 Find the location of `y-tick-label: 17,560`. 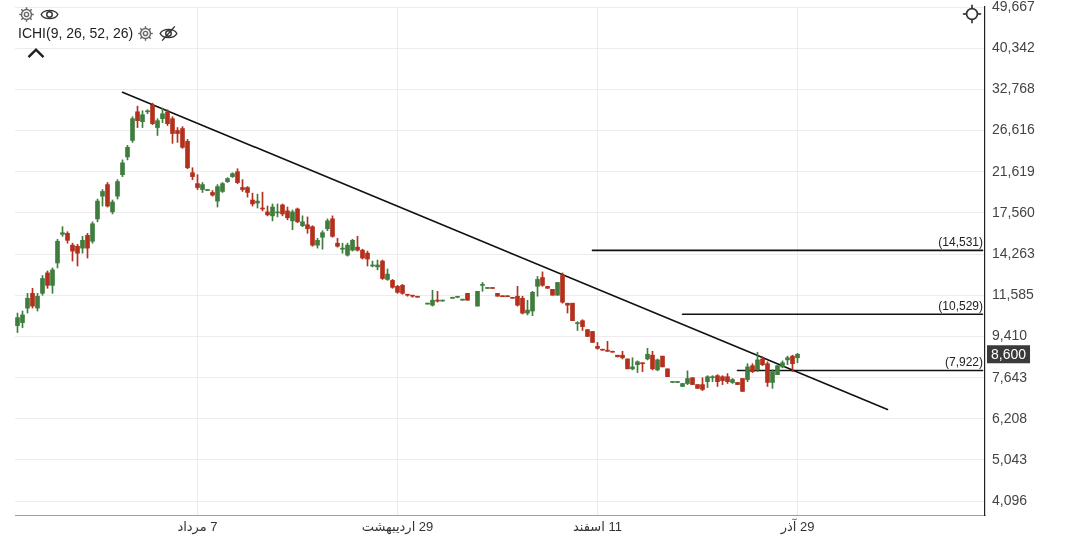

y-tick-label: 17,560 is located at coordinates (1014, 211).